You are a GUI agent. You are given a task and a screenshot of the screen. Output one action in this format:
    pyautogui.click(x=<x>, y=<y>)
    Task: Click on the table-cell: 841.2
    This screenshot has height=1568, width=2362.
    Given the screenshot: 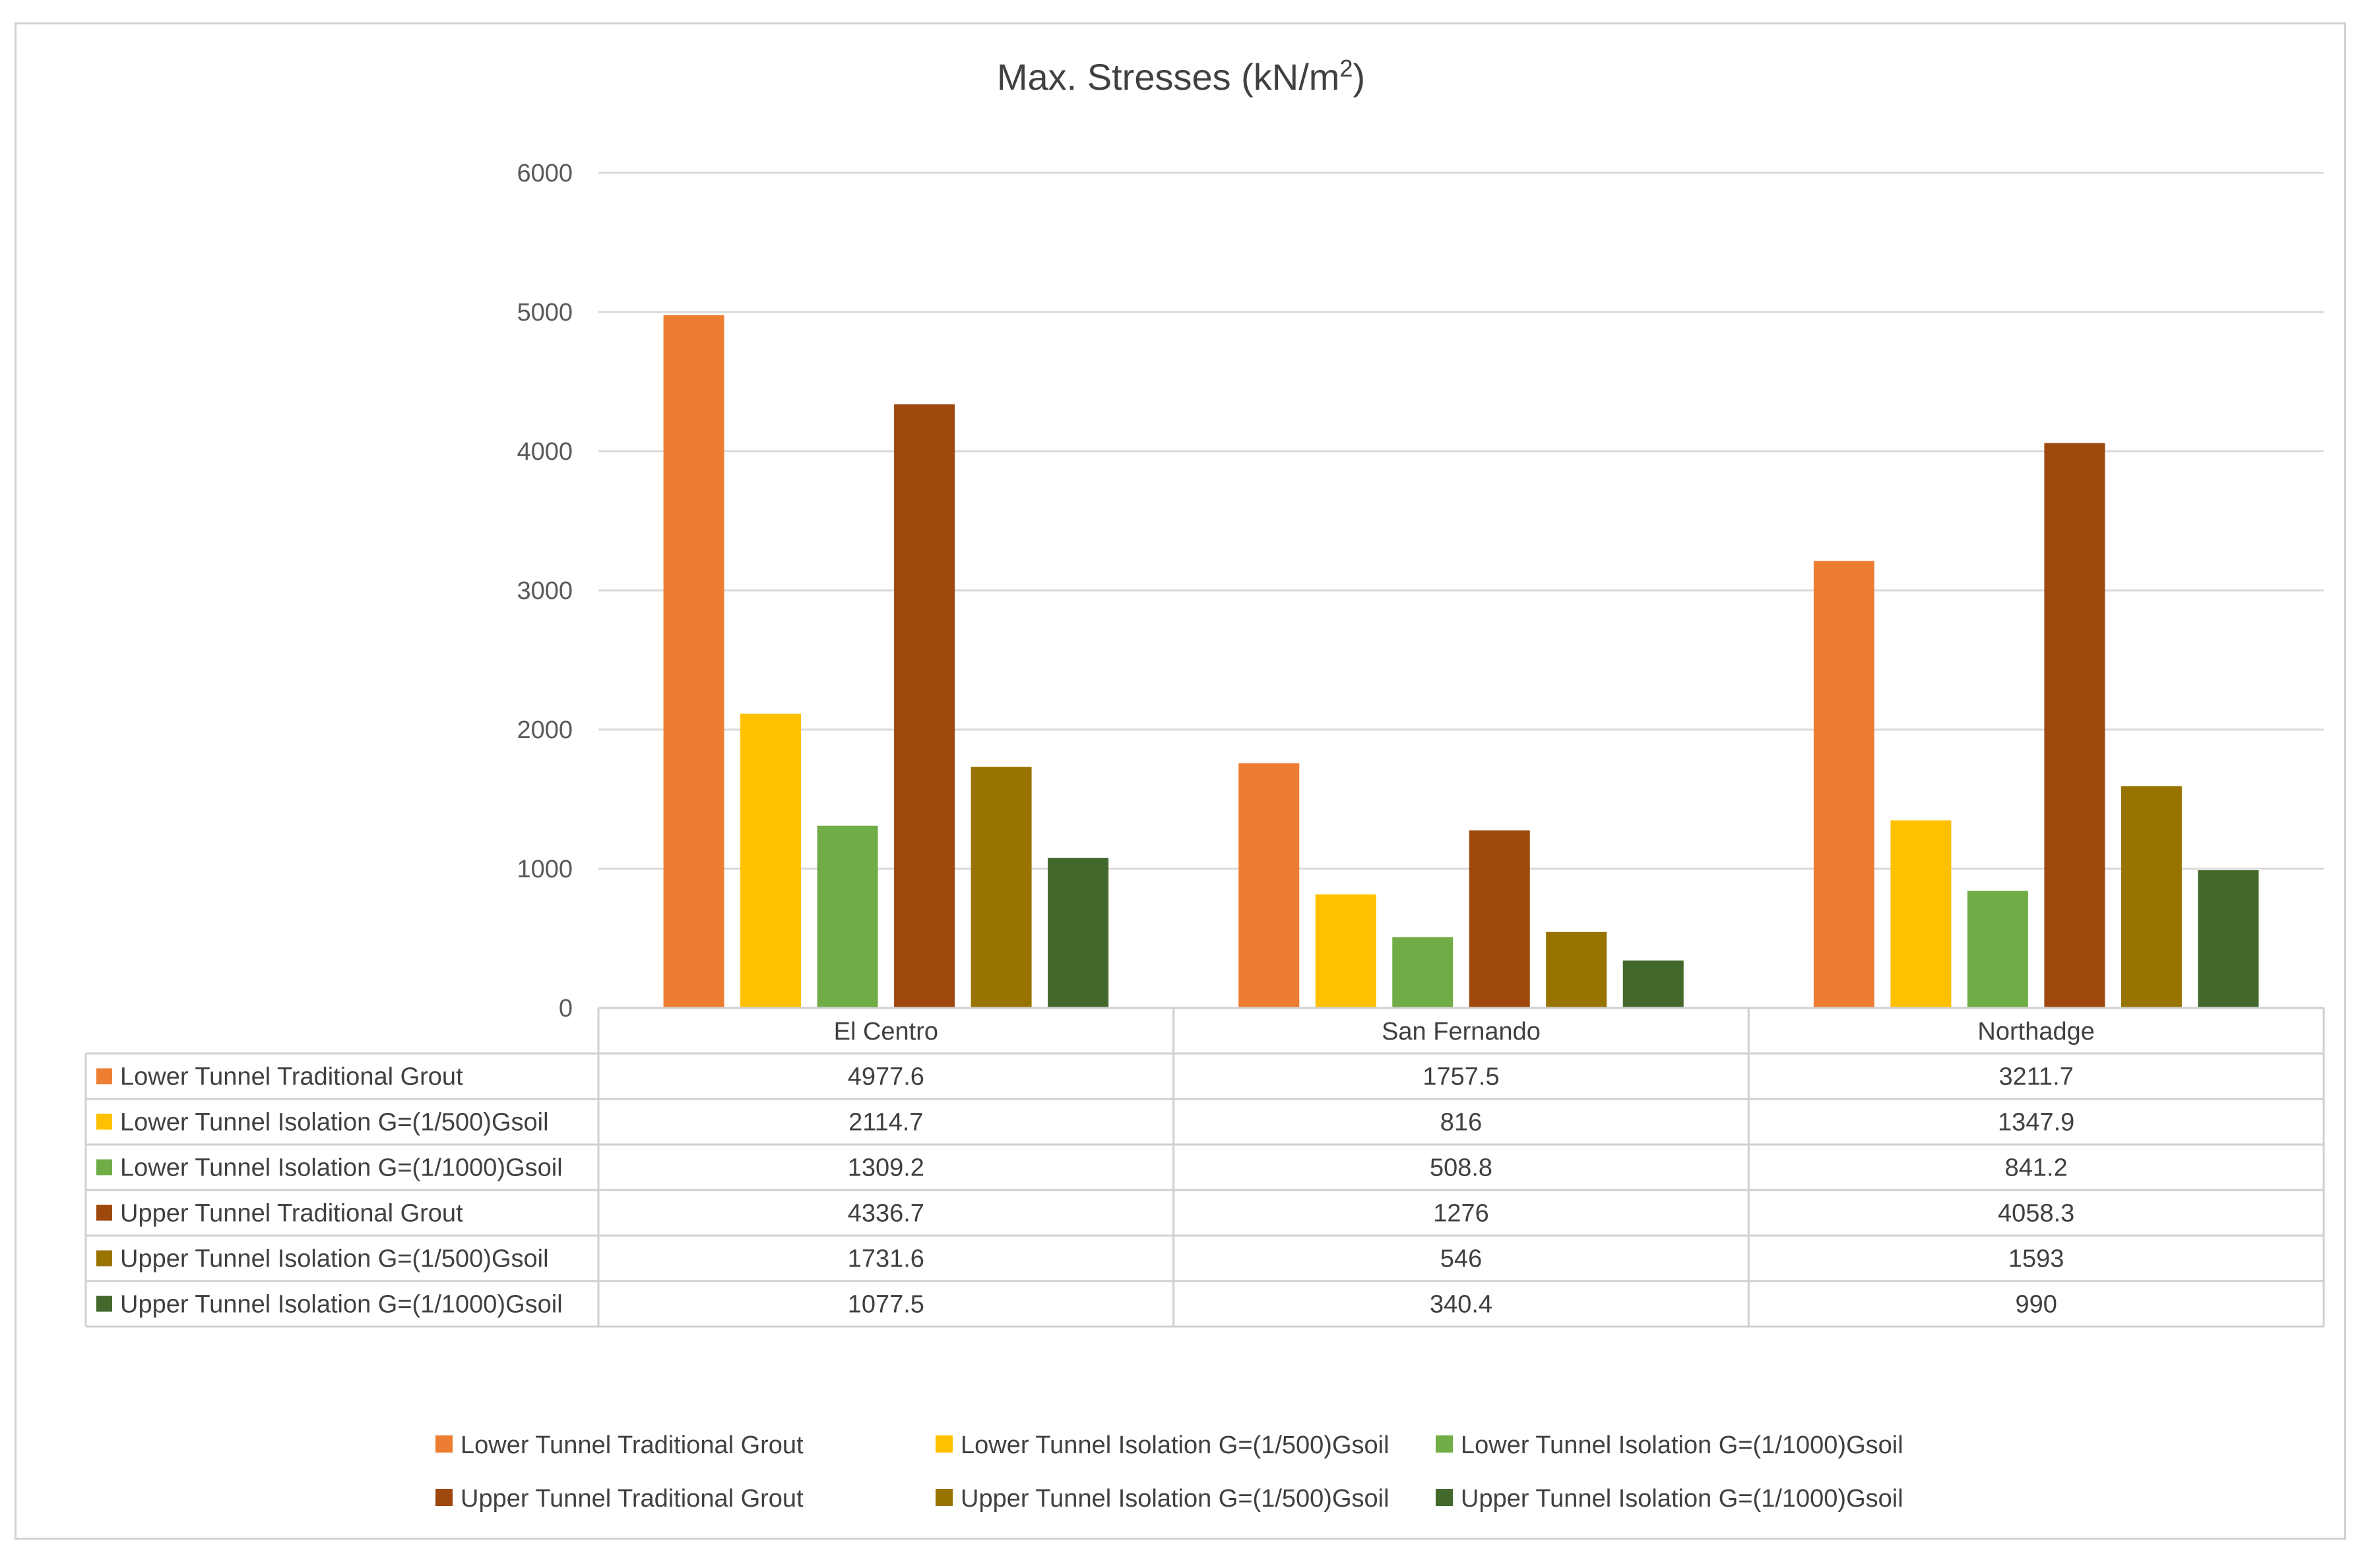 What is the action you would take?
    pyautogui.click(x=2036, y=1168)
    